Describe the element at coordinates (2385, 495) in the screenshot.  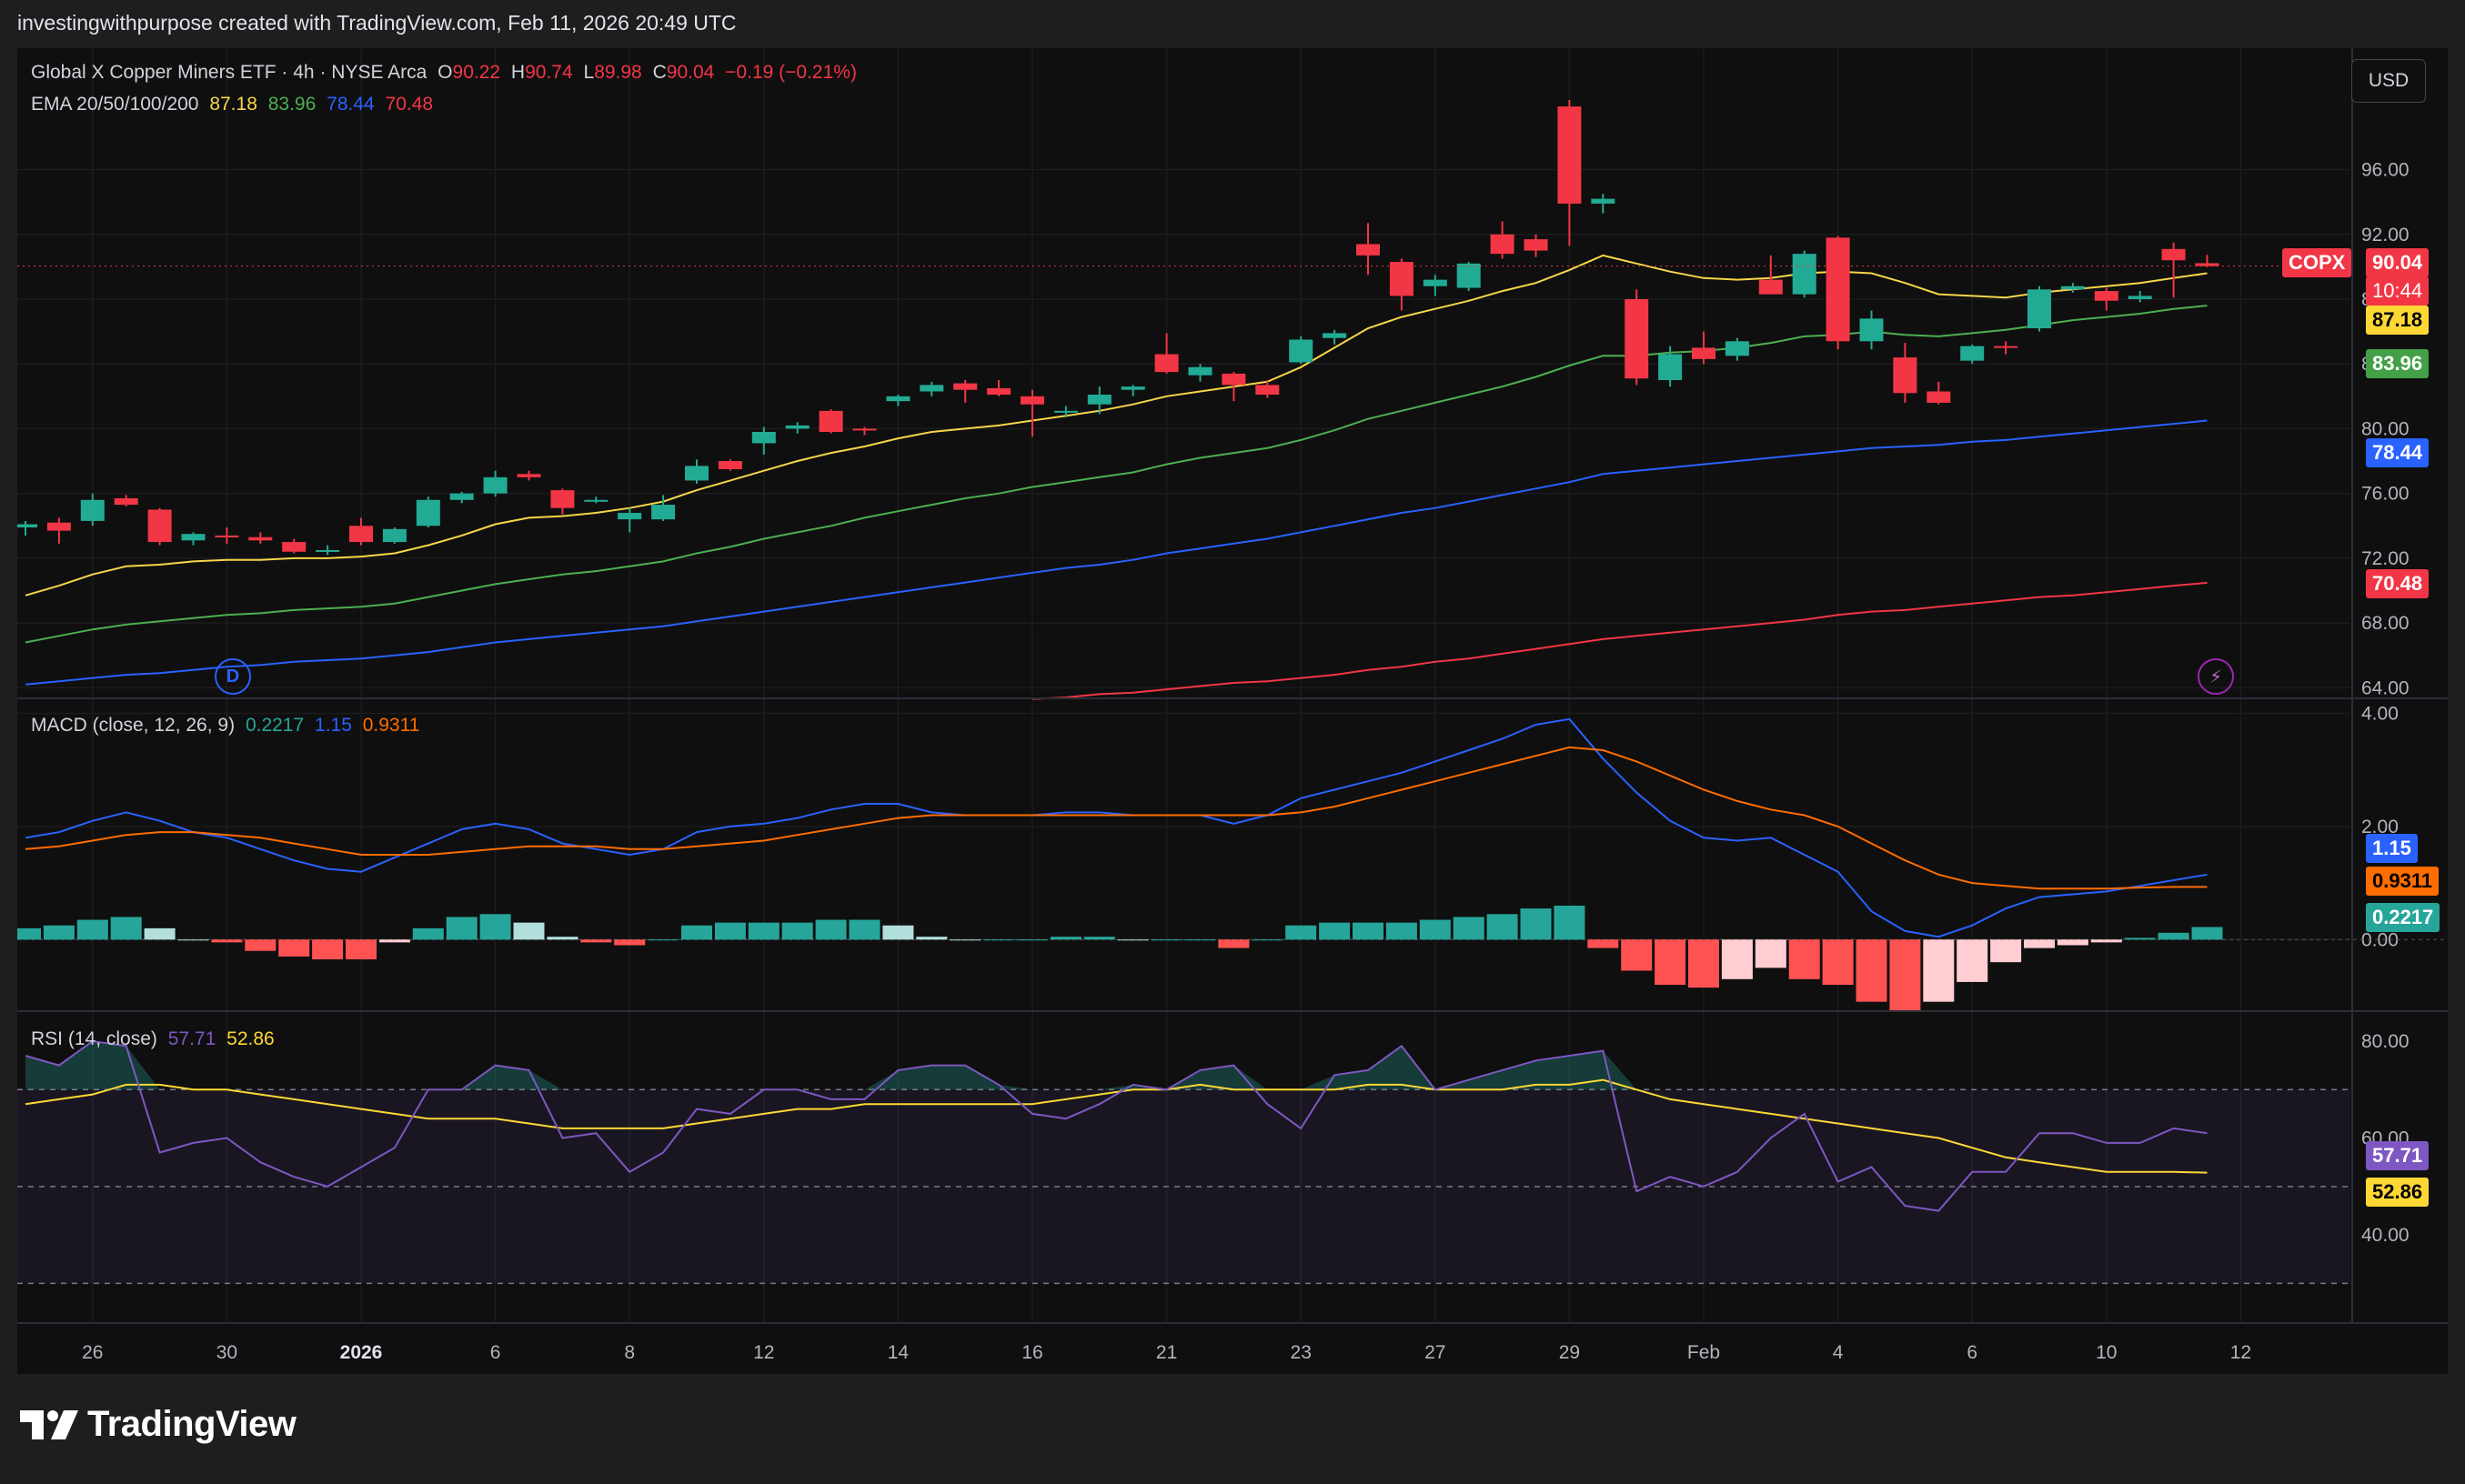
I see `price-axis-tick-label: 76.00` at that location.